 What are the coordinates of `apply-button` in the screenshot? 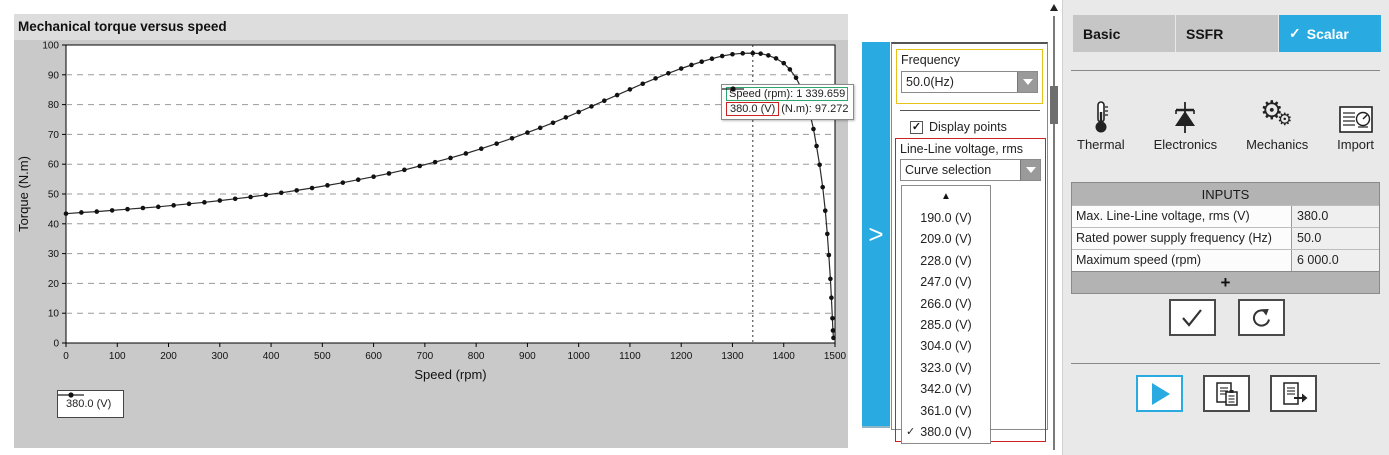 It's located at (1192, 317).